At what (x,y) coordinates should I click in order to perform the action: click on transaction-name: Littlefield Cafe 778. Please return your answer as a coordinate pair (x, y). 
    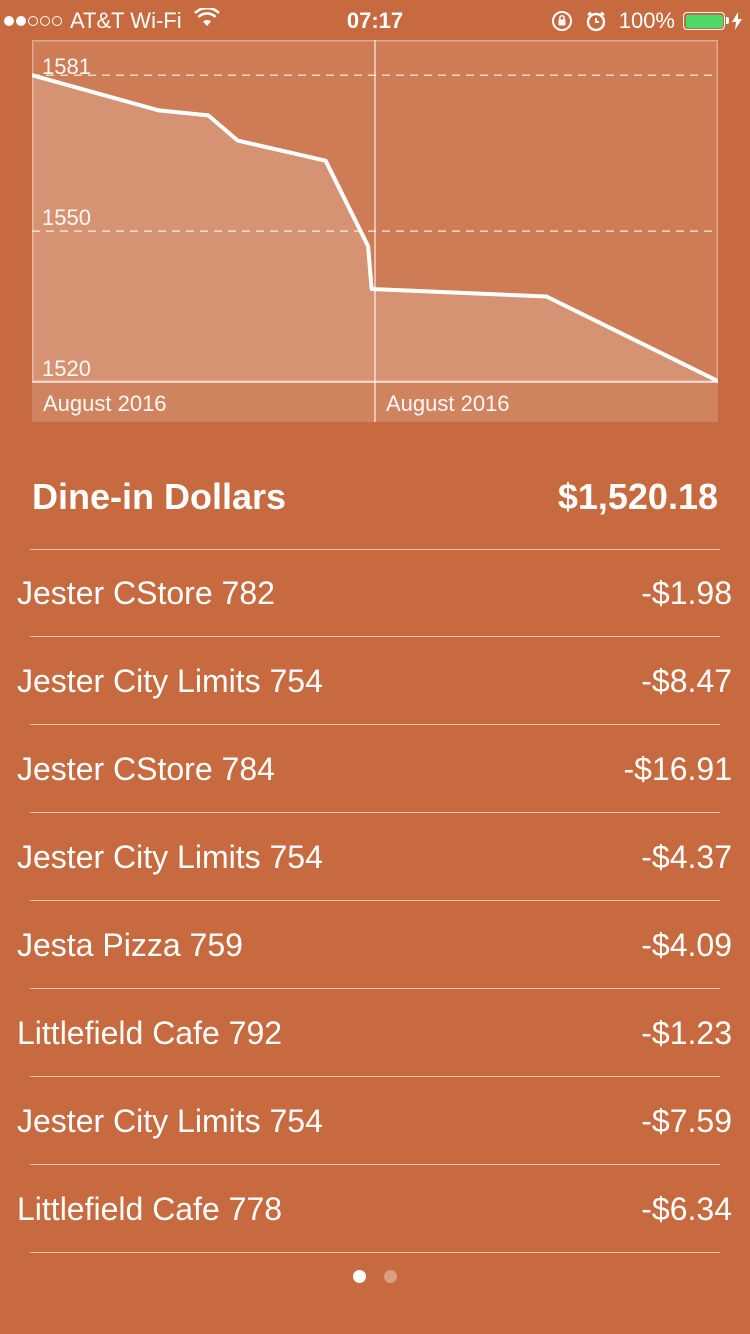
    Looking at the image, I should click on (150, 1209).